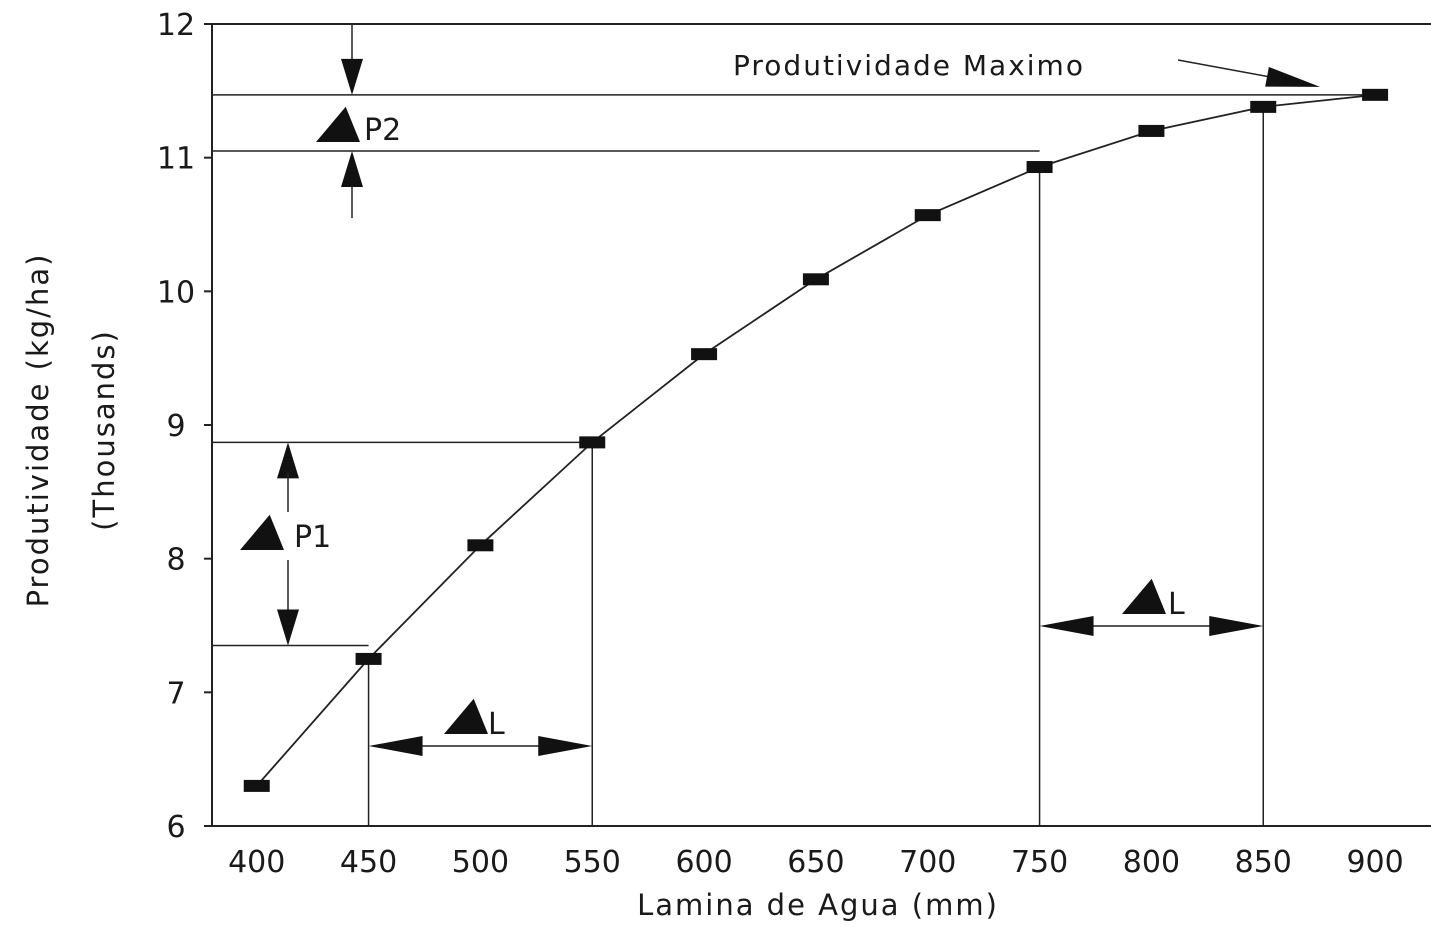 The height and width of the screenshot is (927, 1431). I want to click on x-tick-label: 750, so click(1039, 862).